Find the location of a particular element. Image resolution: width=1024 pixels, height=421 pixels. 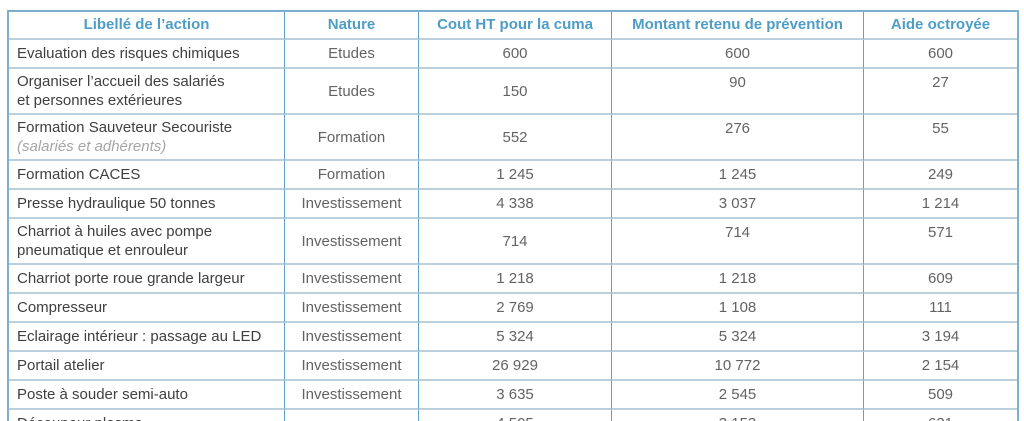

cell-libelle: Evaluation des risques chimiques is located at coordinates (147, 54).